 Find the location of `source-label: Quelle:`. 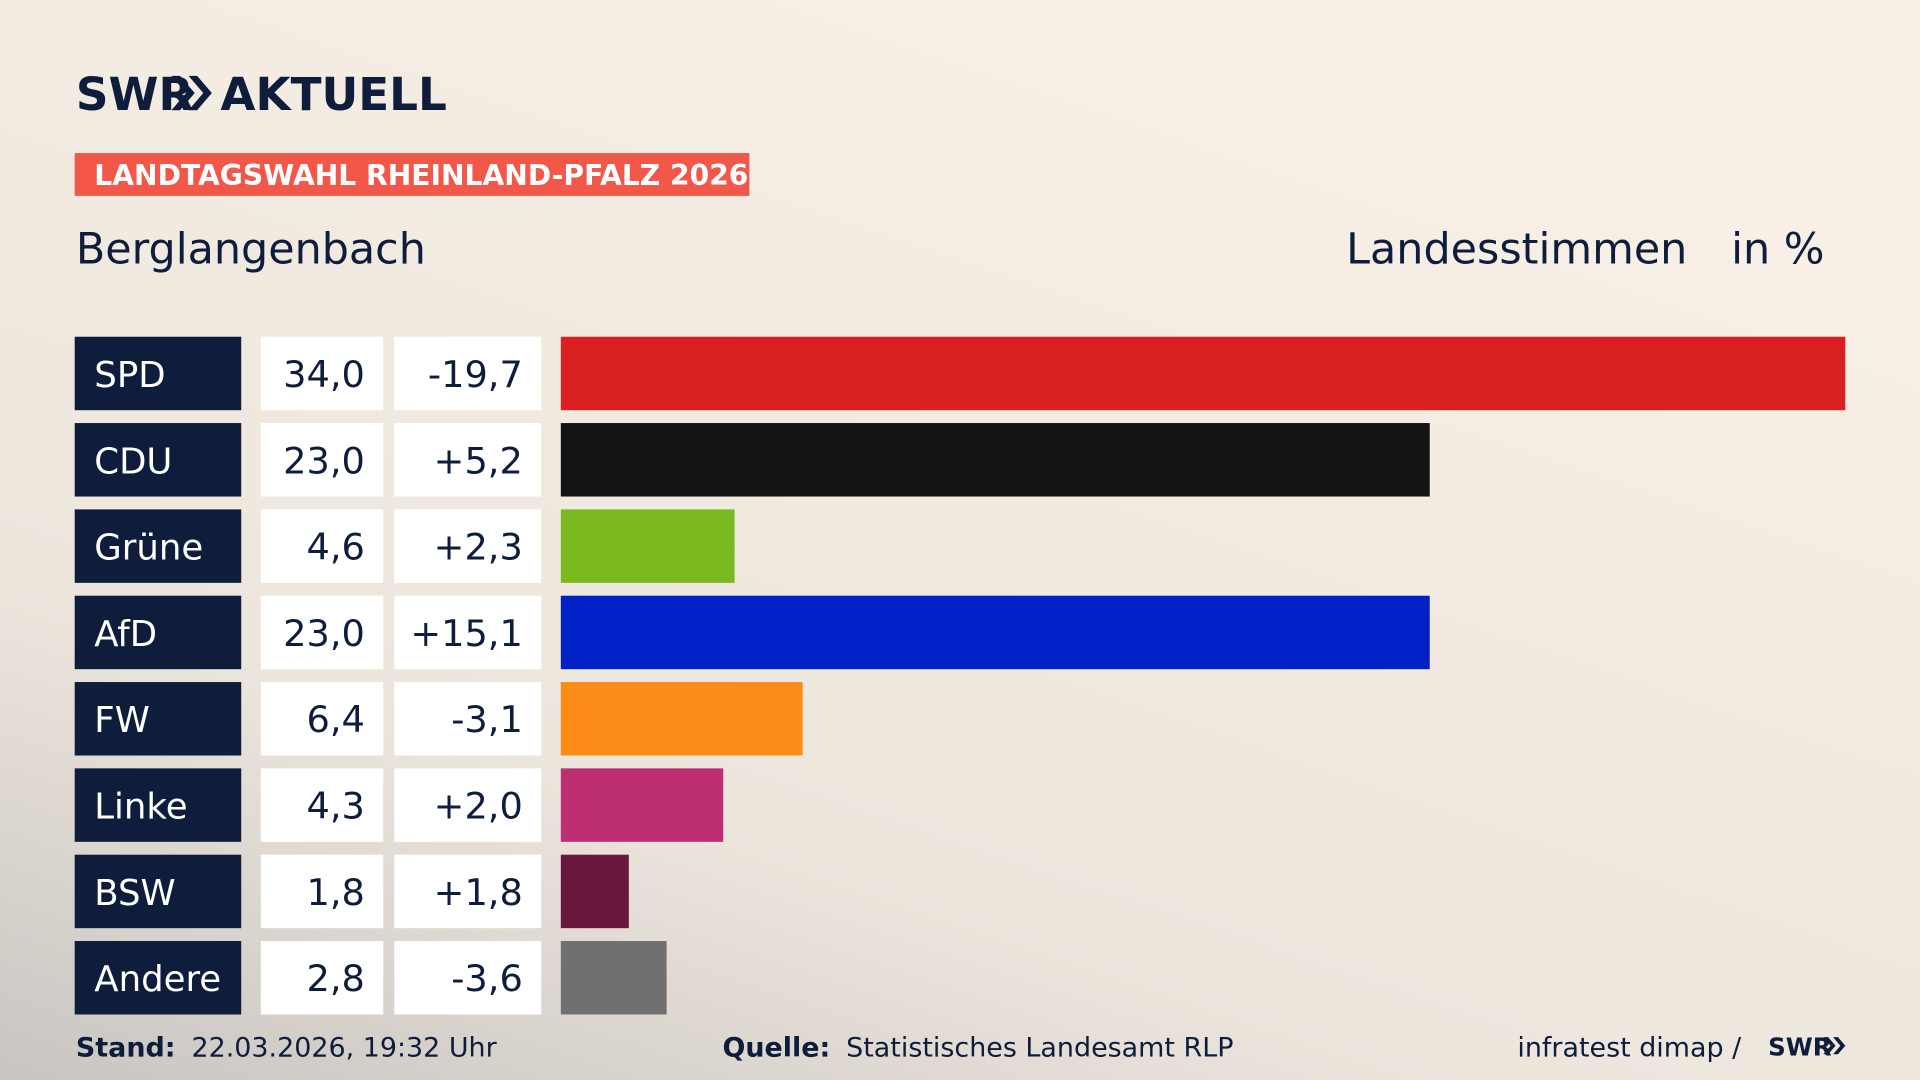

source-label: Quelle: is located at coordinates (776, 1048).